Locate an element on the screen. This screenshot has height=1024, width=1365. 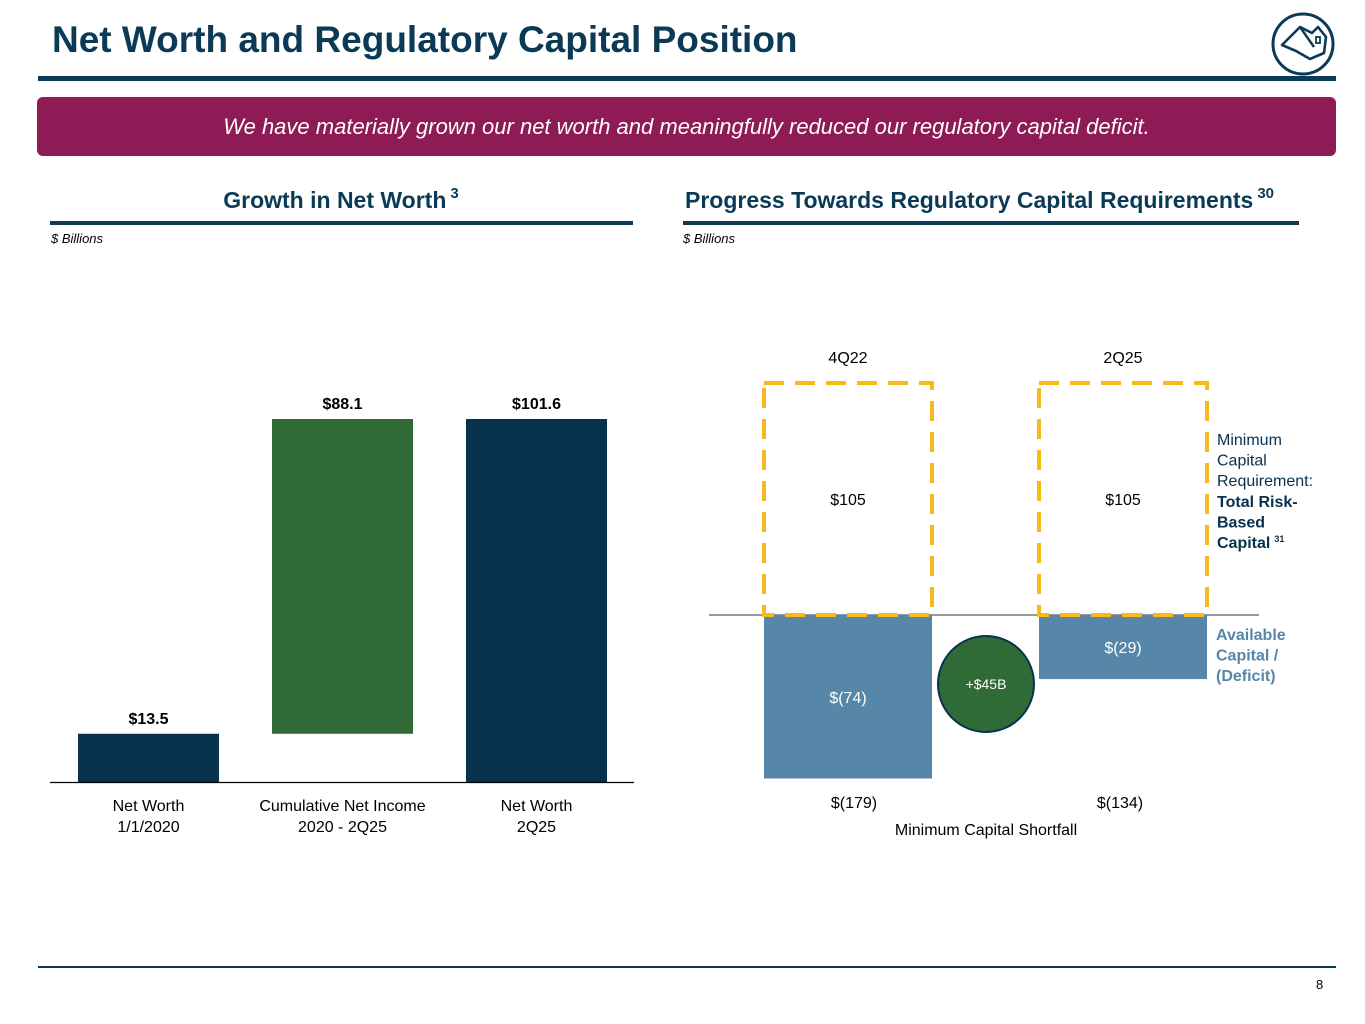
shortfall-value: $(134) is located at coordinates (1120, 803).